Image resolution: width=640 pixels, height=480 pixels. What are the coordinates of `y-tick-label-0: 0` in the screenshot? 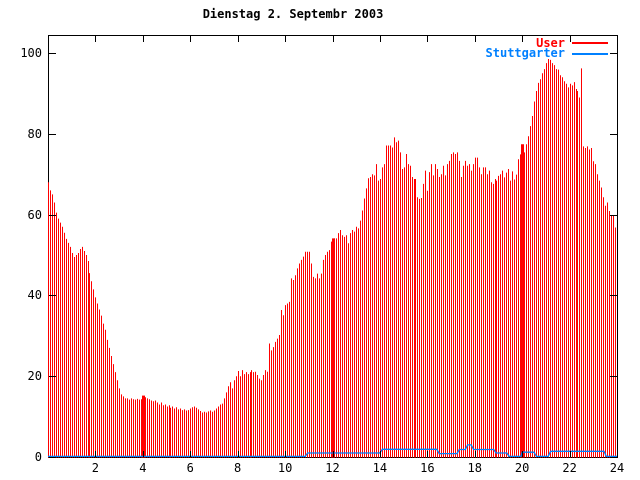 It's located at (38, 457).